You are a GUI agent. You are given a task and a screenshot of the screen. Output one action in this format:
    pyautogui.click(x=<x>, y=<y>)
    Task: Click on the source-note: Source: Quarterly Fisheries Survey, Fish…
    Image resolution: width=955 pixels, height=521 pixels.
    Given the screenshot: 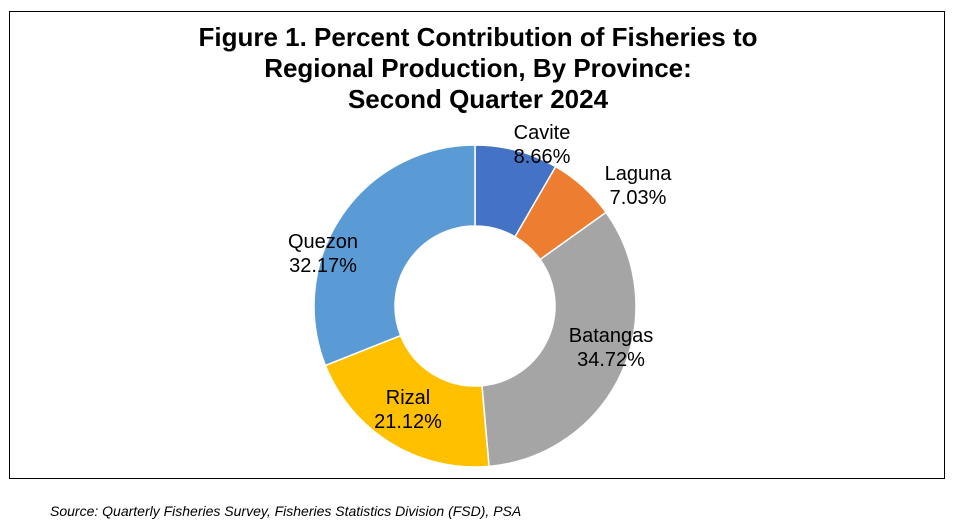 What is the action you would take?
    pyautogui.click(x=286, y=511)
    